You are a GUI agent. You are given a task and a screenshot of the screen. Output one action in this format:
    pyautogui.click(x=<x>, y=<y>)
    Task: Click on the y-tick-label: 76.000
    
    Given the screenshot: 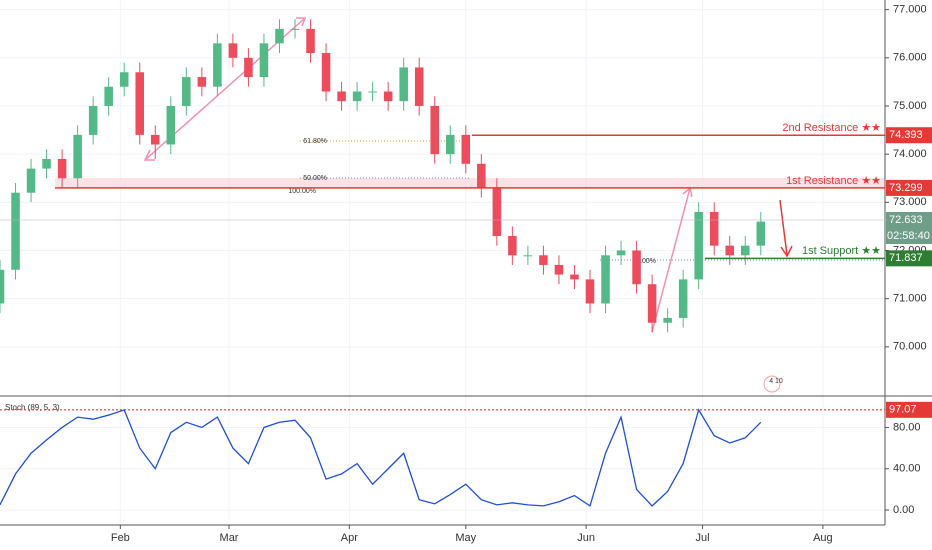 What is the action you would take?
    pyautogui.click(x=910, y=58)
    